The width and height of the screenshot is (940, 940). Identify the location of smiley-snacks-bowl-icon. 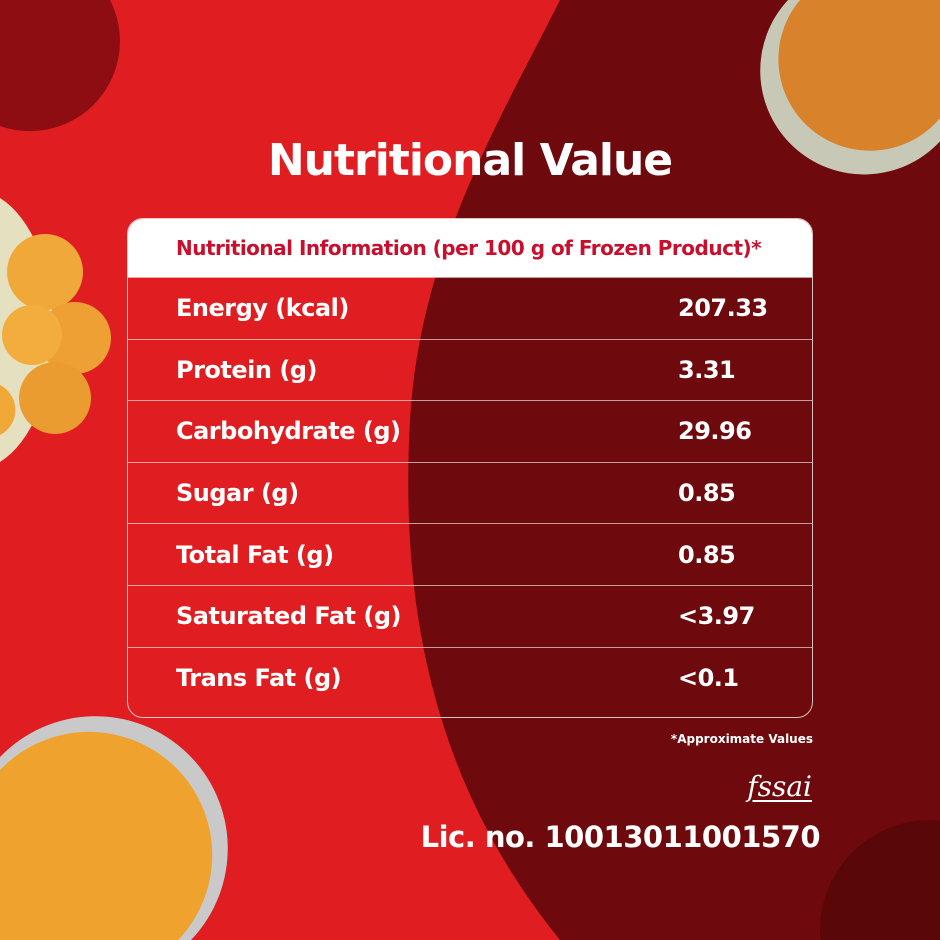
(55, 330).